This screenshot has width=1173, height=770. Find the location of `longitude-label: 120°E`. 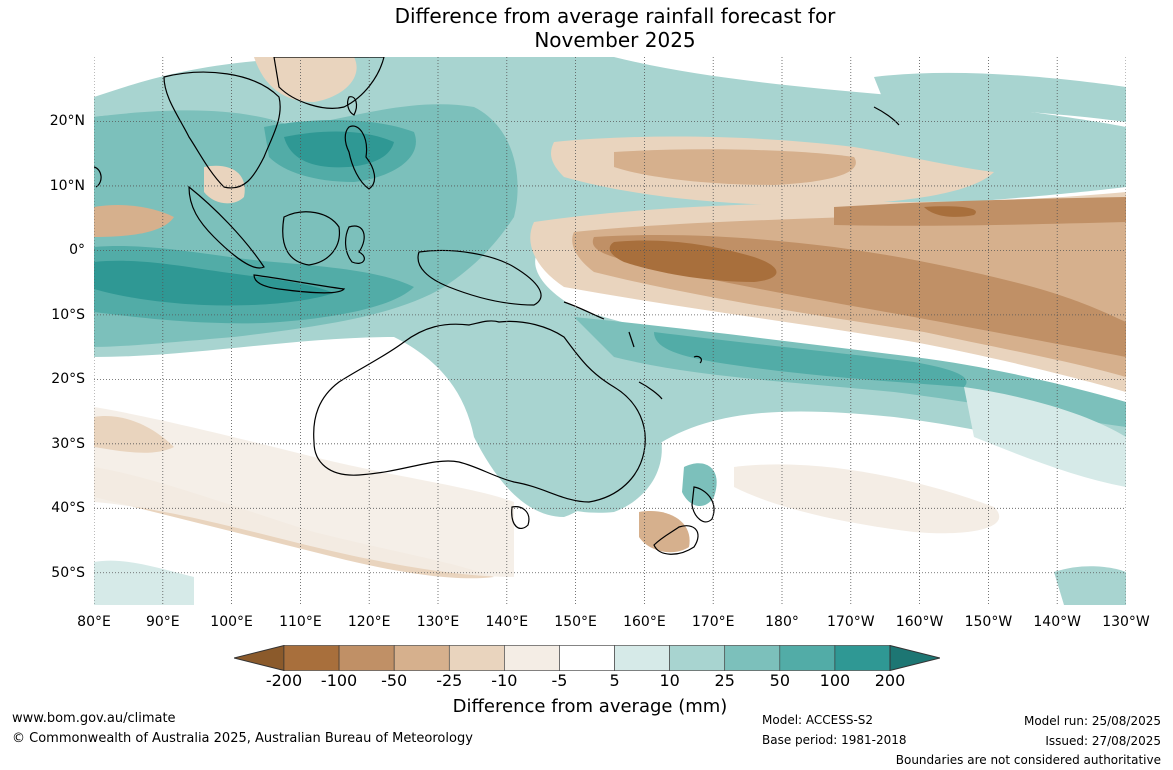

longitude-label: 120°E is located at coordinates (369, 622).